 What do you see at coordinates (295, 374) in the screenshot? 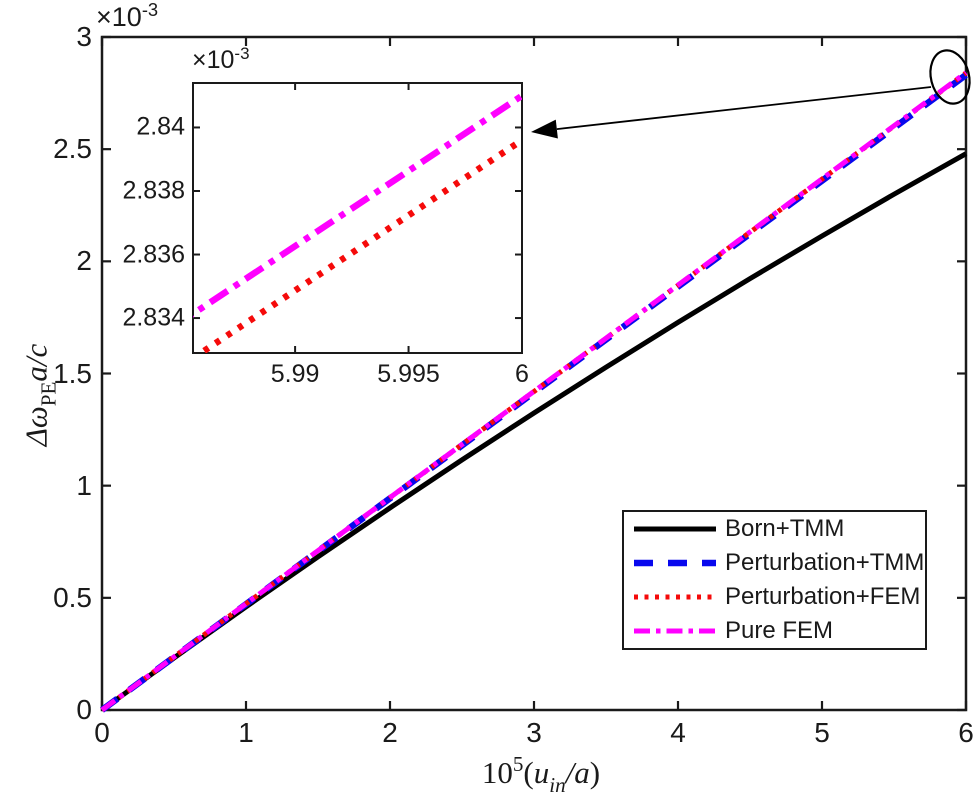
I see `inset-tick-label-x-5.99: 5.99` at bounding box center [295, 374].